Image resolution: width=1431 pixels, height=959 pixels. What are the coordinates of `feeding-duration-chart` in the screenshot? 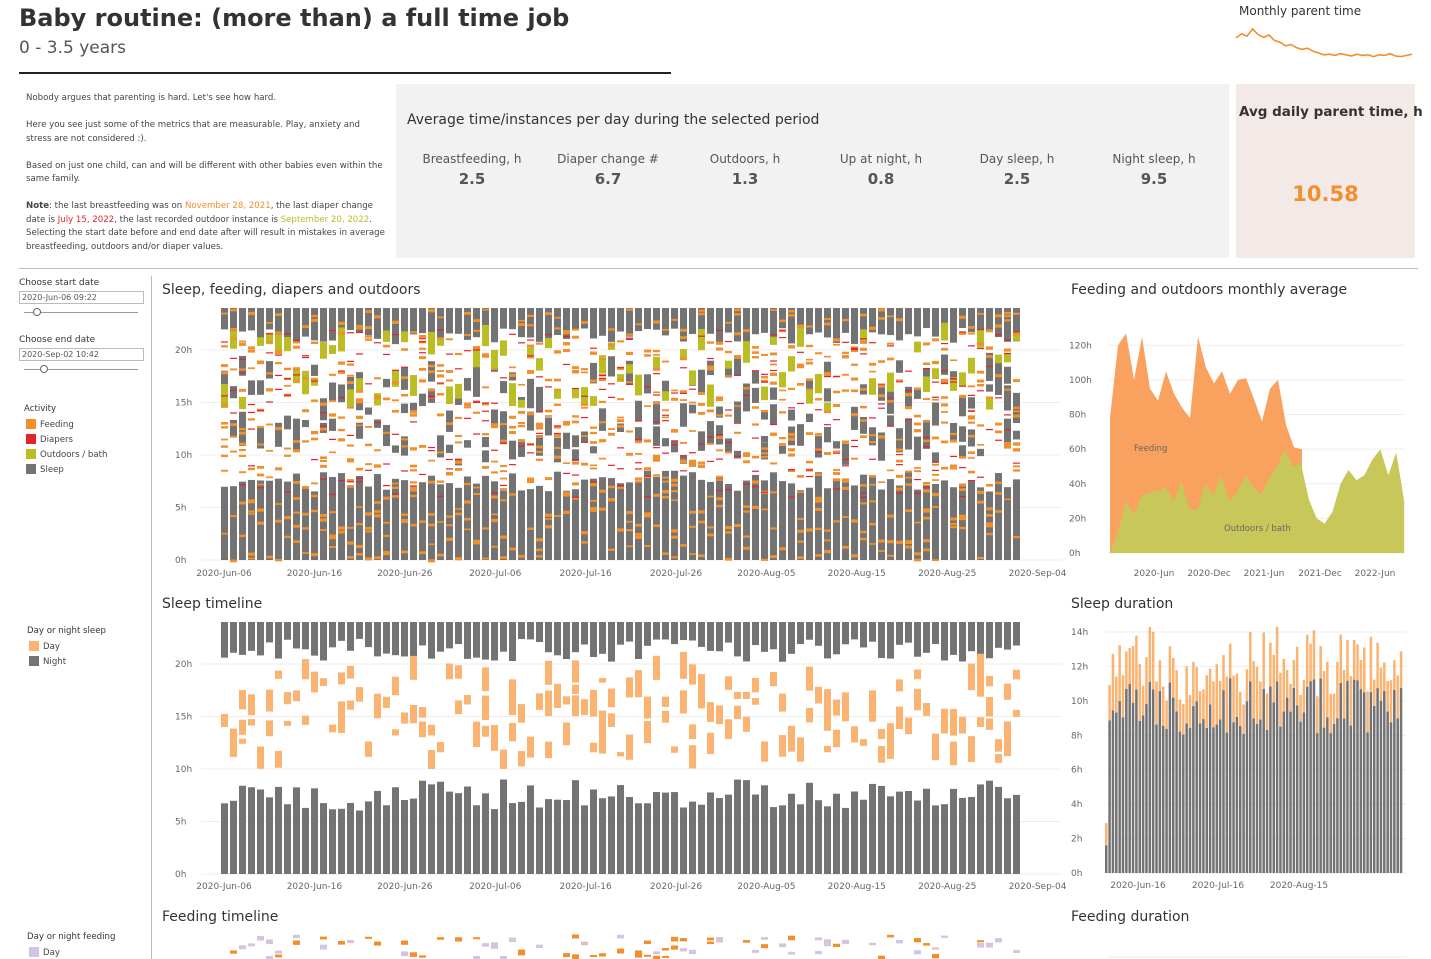 It's located at (1241, 949).